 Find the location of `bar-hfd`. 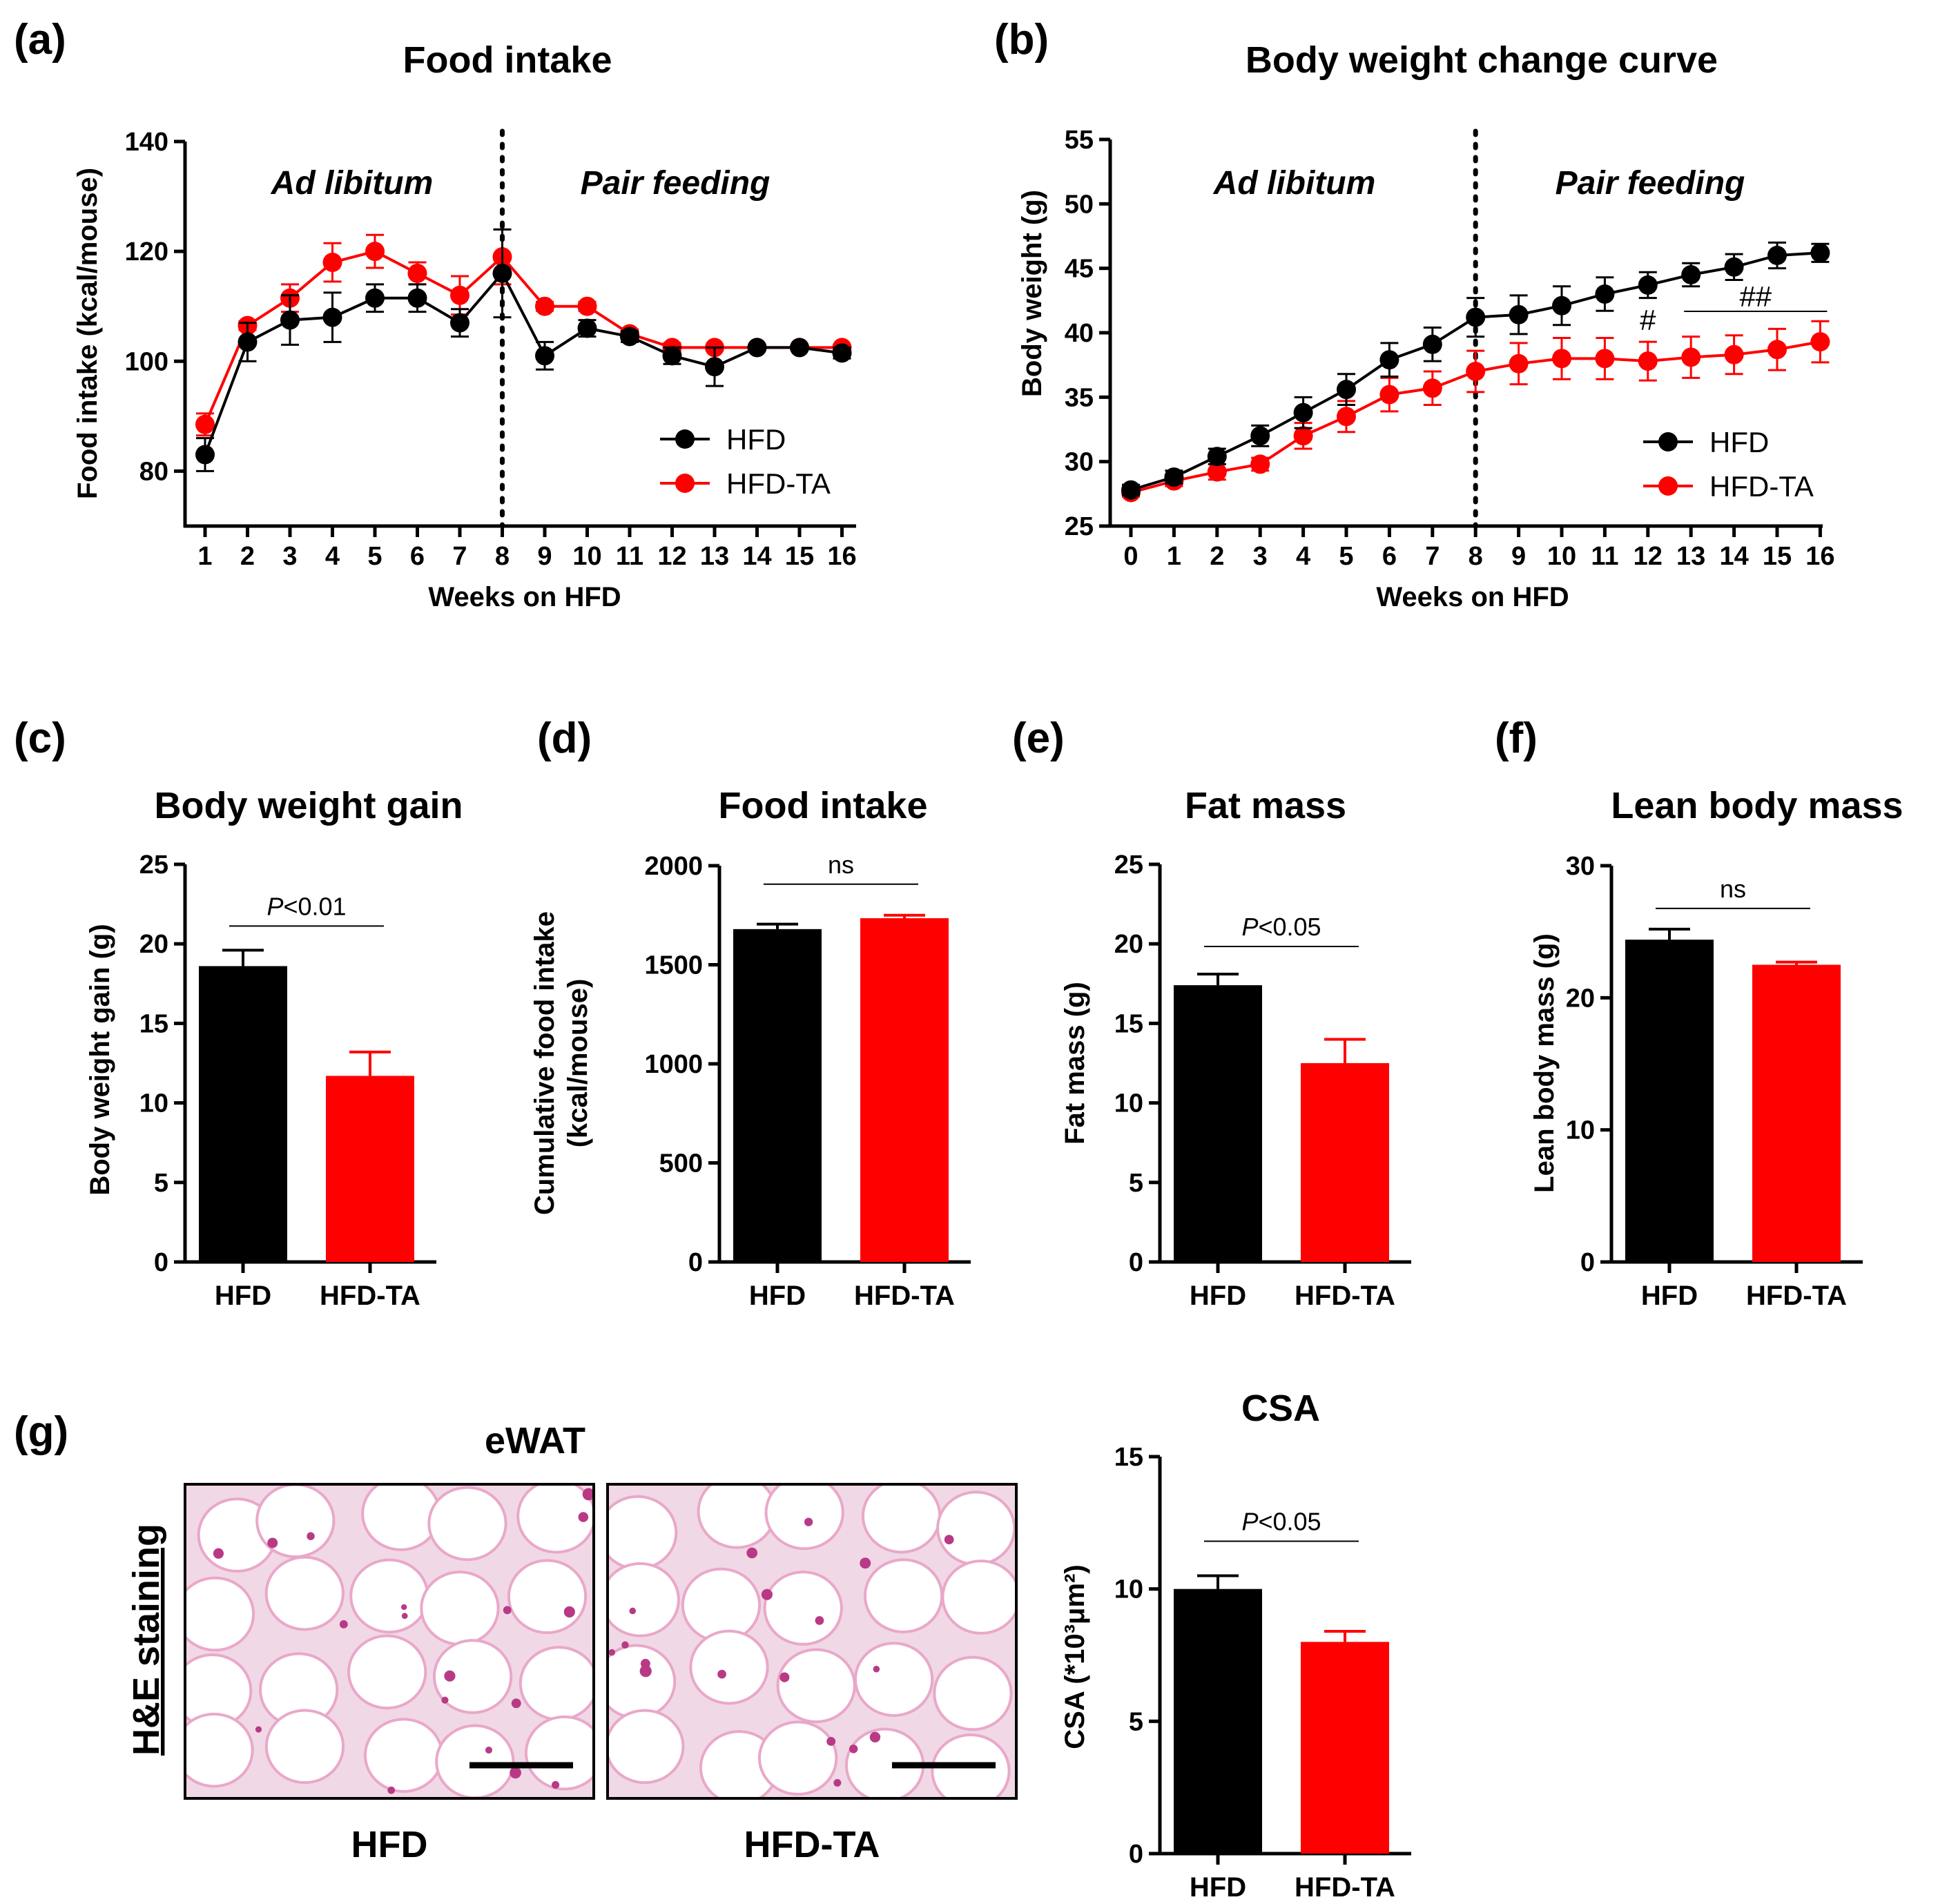

bar-hfd is located at coordinates (1218, 1721).